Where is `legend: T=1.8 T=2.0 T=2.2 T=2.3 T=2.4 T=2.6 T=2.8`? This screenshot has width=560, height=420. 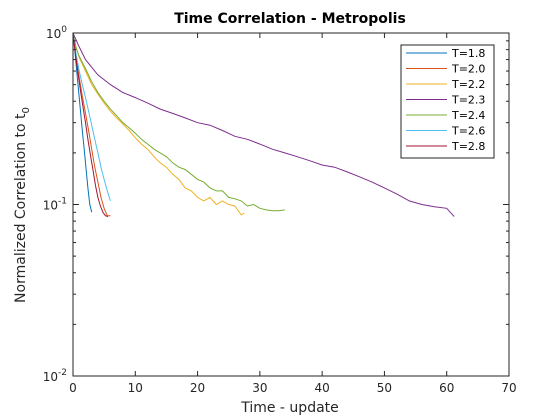 legend: T=1.8 T=2.0 T=2.2 T=2.3 T=2.4 T=2.6 T=2.8 is located at coordinates (447, 101).